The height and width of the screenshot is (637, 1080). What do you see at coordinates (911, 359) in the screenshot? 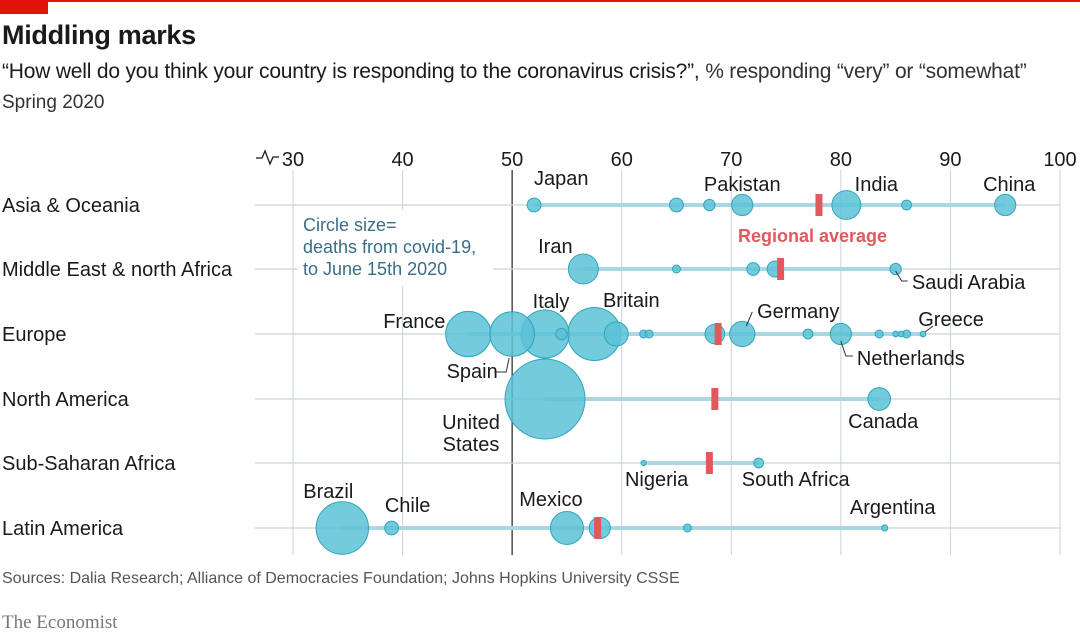
I see `country-label: Netherlands` at bounding box center [911, 359].